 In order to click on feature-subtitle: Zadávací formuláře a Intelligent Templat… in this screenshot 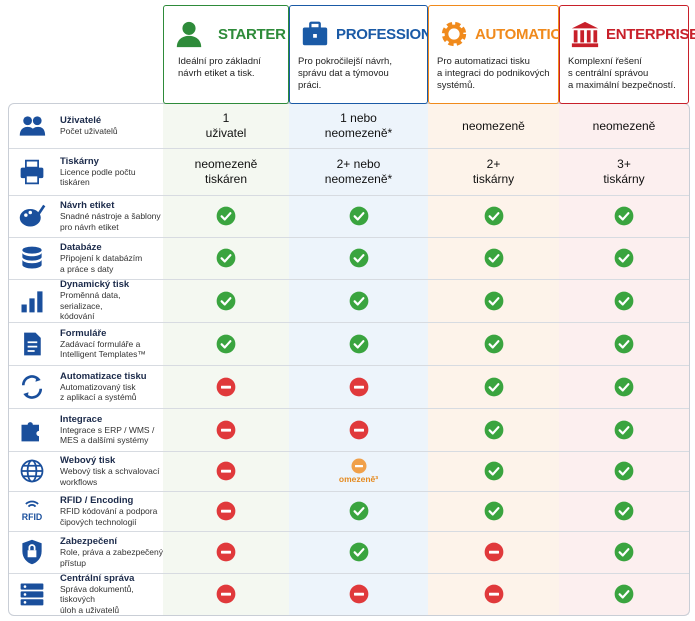, I will do `click(103, 349)`.